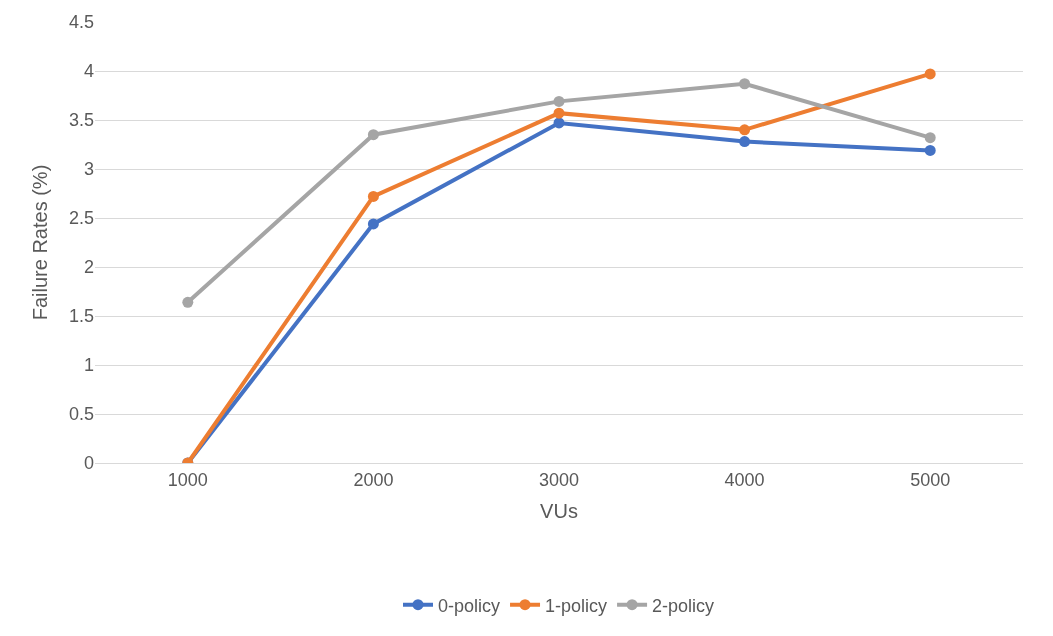  Describe the element at coordinates (744, 479) in the screenshot. I see `x-tick-label: 4000` at that location.